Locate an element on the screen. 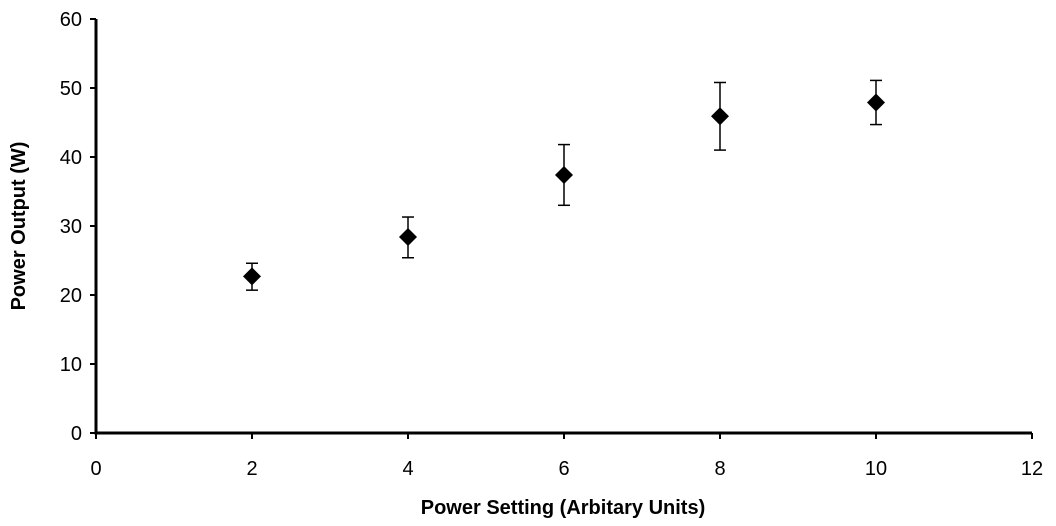 This screenshot has height=526, width=1056. x-tick-label: 4 is located at coordinates (407, 469).